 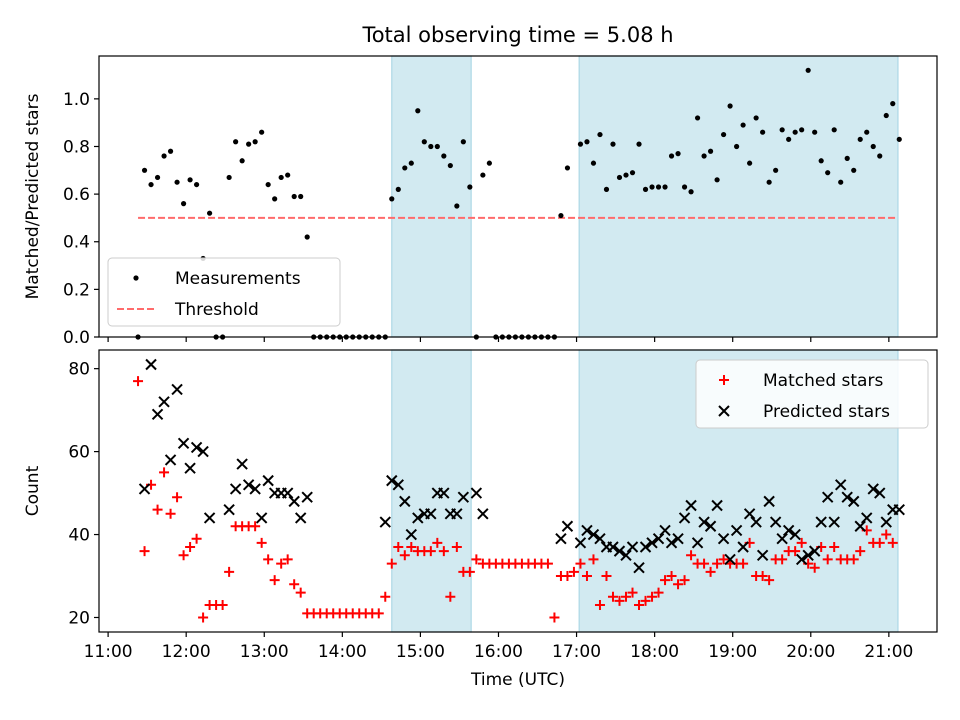 I want to click on legend-box, so click(x=224, y=292).